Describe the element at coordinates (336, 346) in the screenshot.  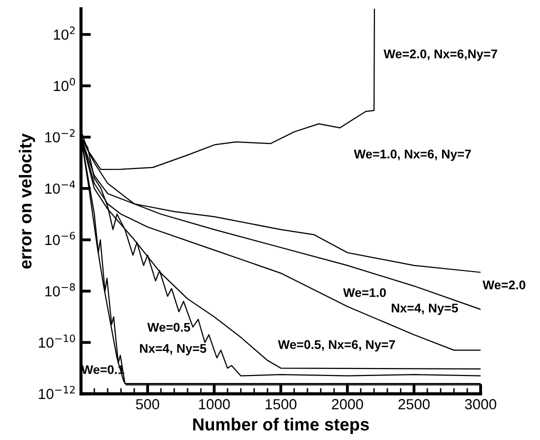
I see `annotation: We=0.5, Nx=6, Ny=7` at that location.